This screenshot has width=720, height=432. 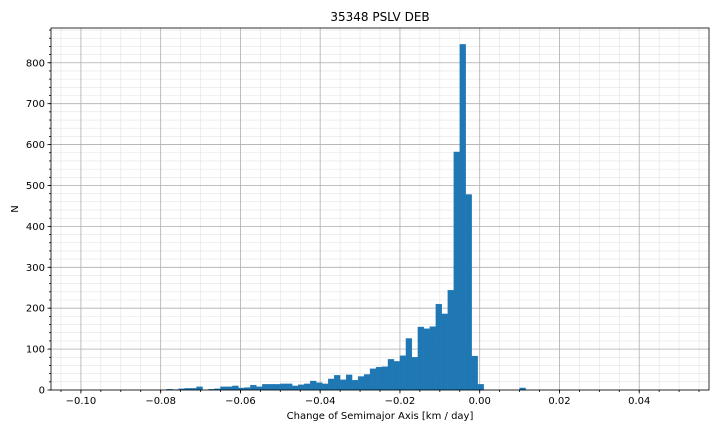 I want to click on x-tick-label: 0.04, so click(x=639, y=401).